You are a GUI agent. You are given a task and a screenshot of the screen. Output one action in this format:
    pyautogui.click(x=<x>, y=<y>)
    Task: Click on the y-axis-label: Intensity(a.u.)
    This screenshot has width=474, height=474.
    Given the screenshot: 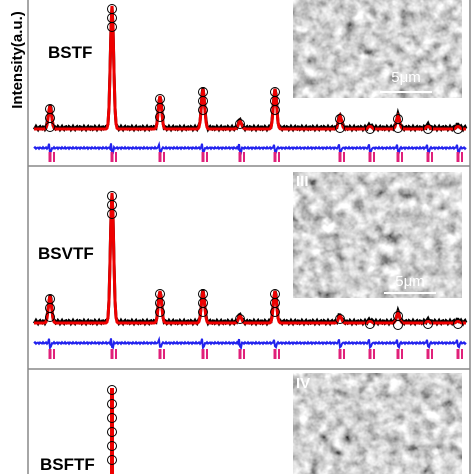 What is the action you would take?
    pyautogui.click(x=17, y=60)
    